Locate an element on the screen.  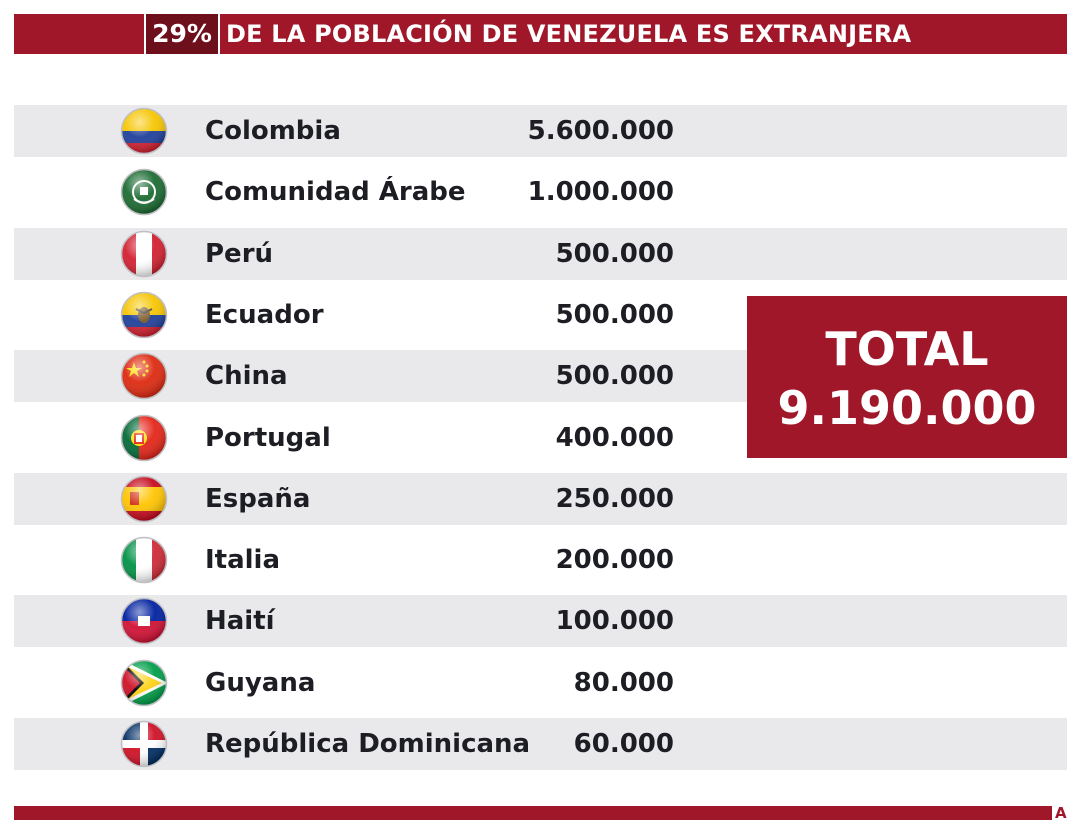
table-row: Italia 200.000 is located at coordinates (540, 560).